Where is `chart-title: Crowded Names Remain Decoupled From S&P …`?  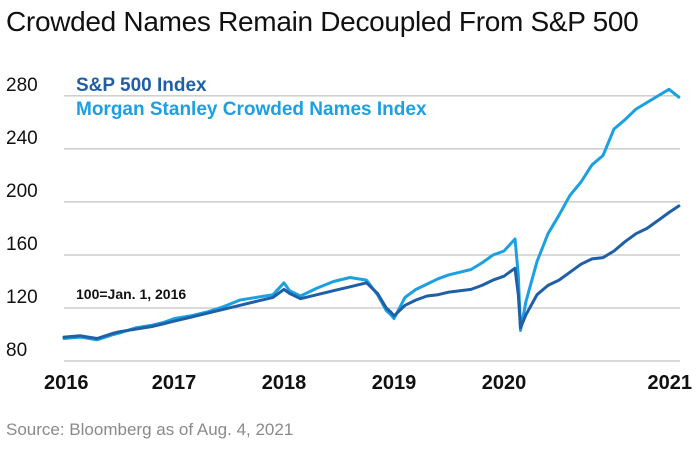
chart-title: Crowded Names Remain Decoupled From S&P … is located at coordinates (322, 21).